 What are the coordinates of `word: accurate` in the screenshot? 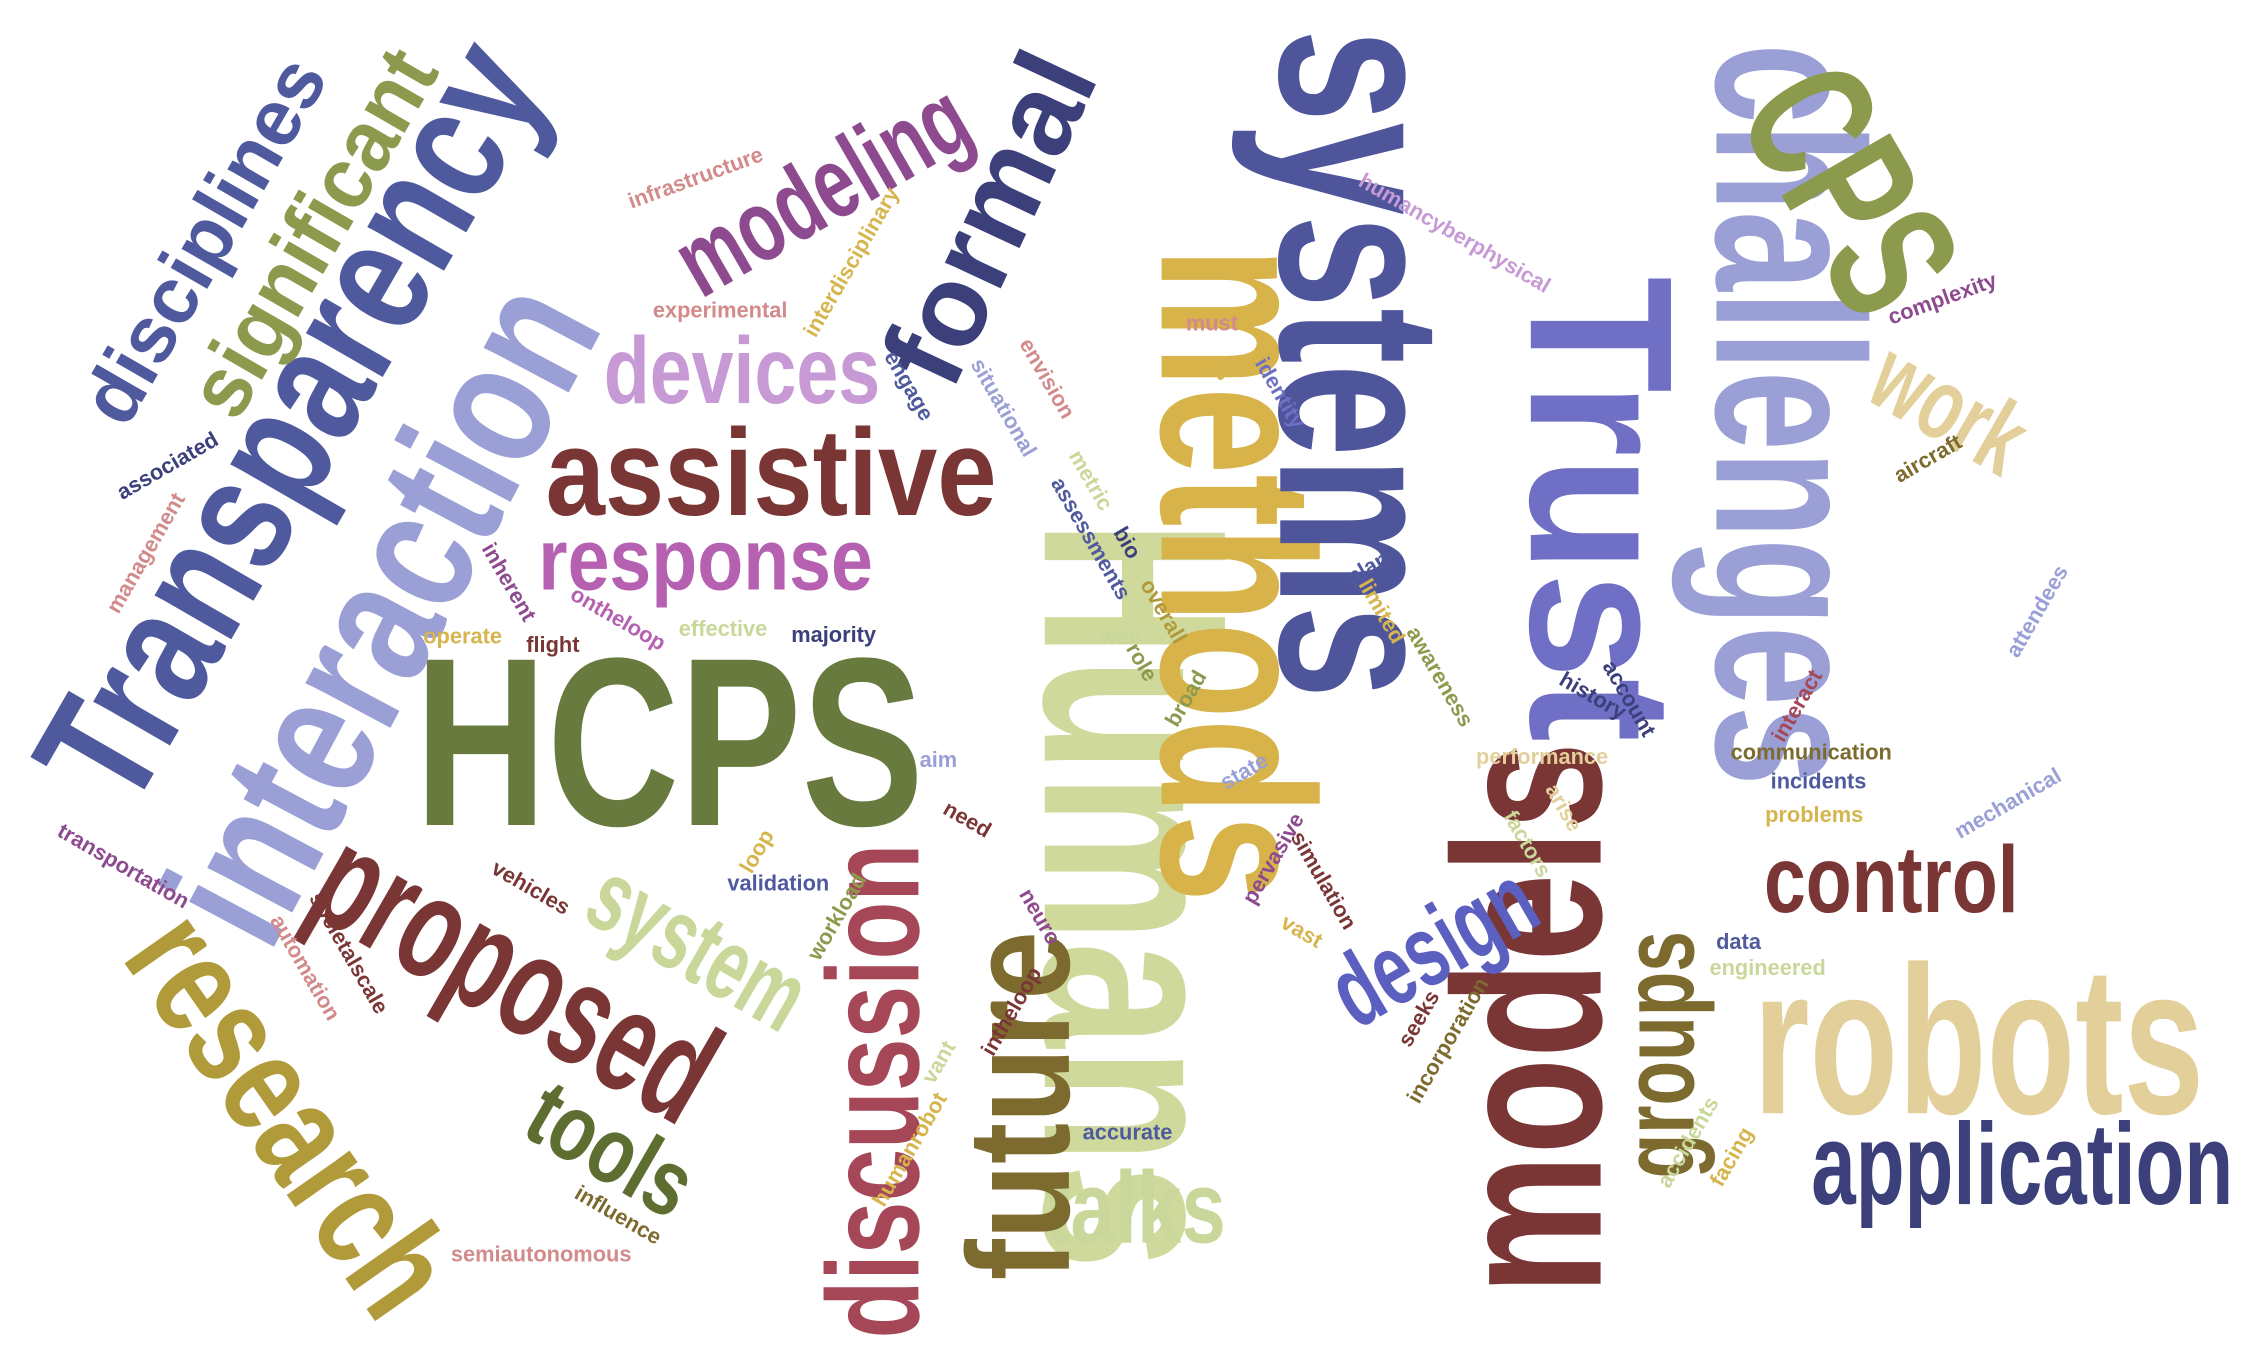 It's located at (1128, 1131).